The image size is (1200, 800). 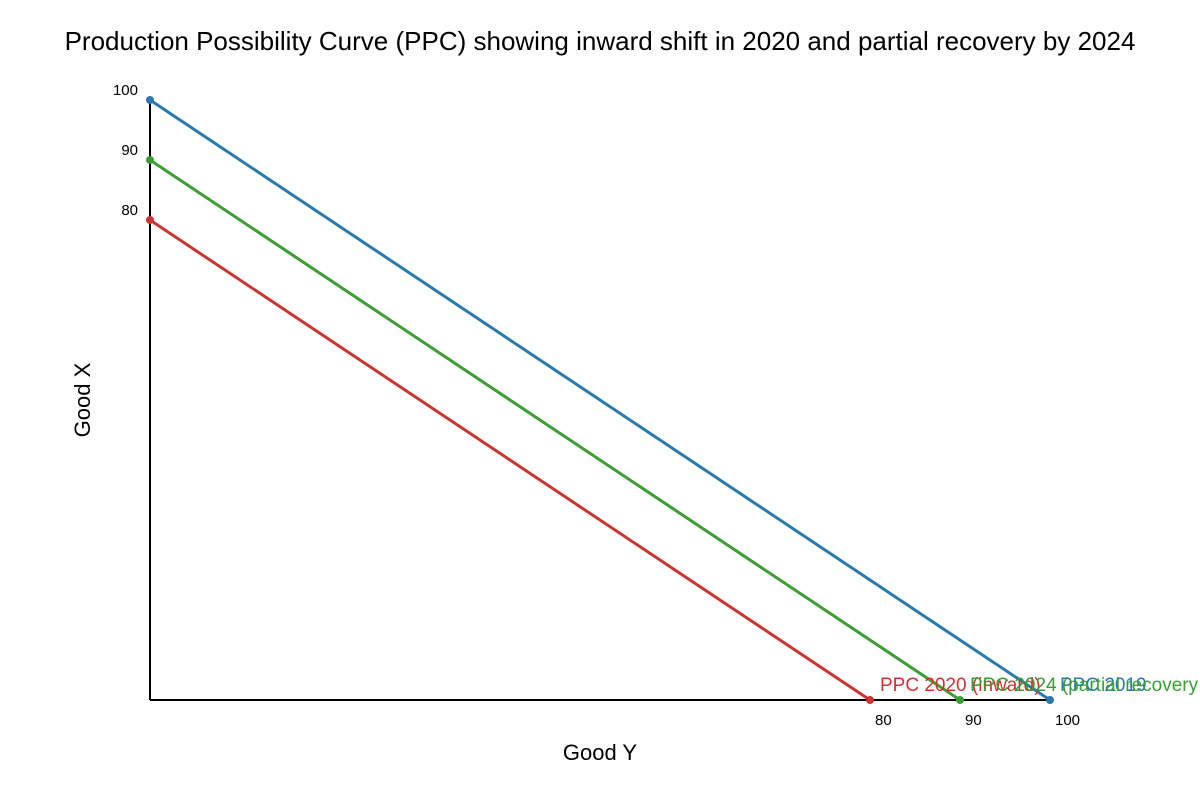 What do you see at coordinates (82, 399) in the screenshot?
I see `y-axis-label: Good X` at bounding box center [82, 399].